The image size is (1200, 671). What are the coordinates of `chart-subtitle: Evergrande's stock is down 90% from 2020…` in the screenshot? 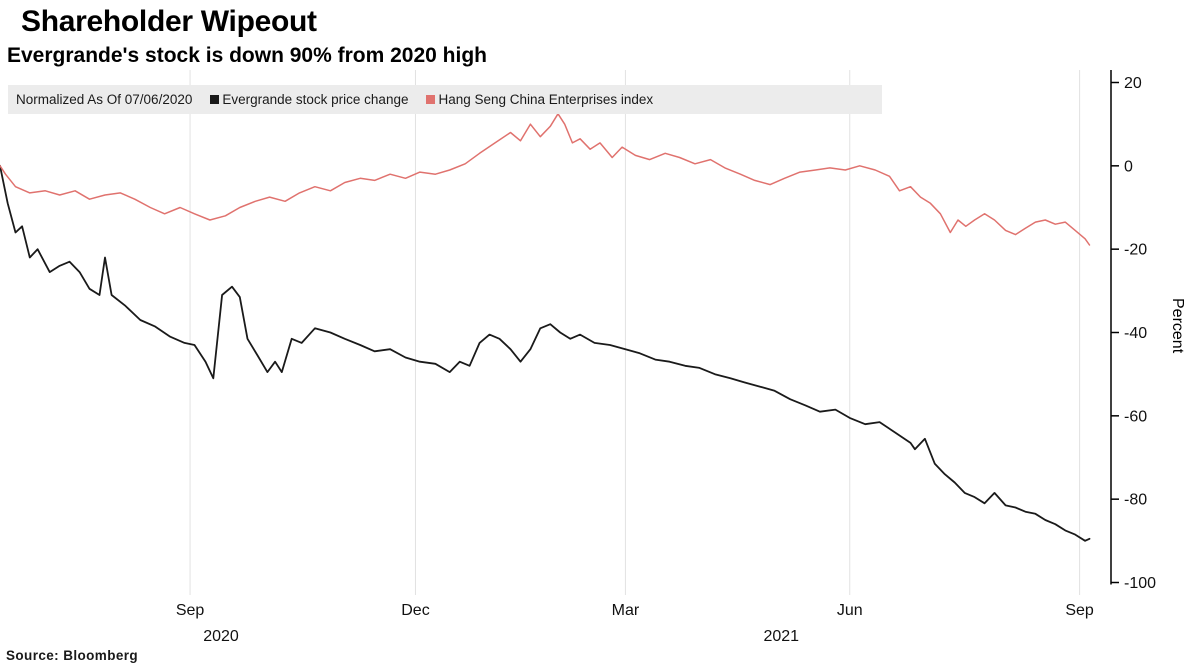 It's located at (247, 55).